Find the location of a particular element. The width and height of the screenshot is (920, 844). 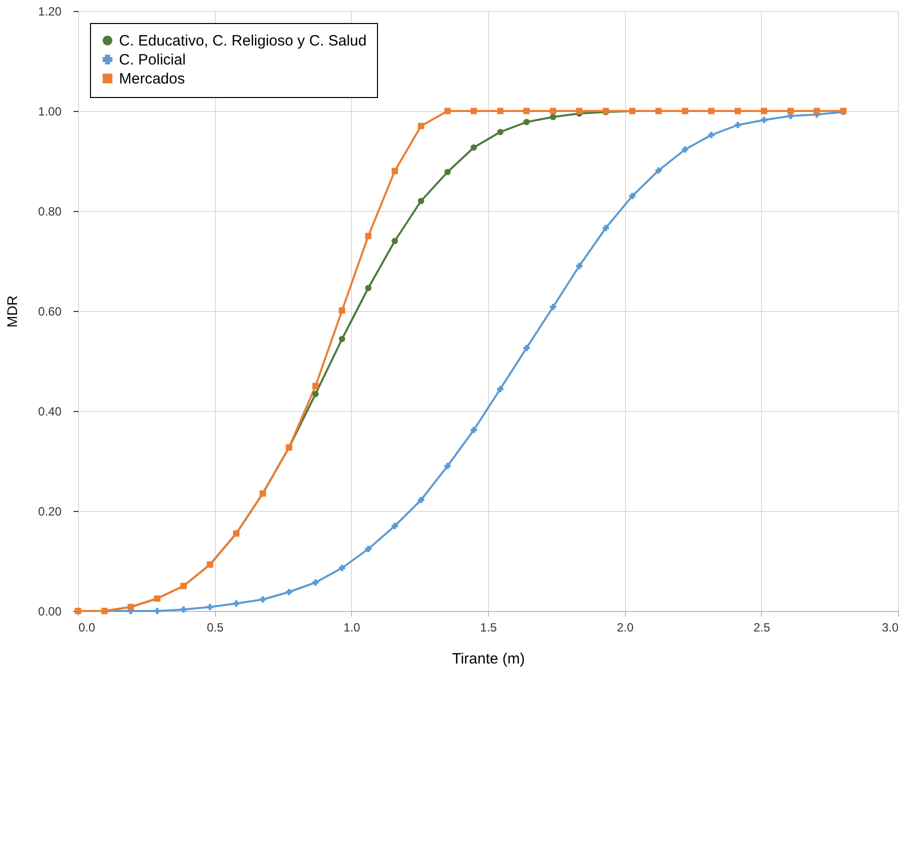

x-tick-label: 1.5 is located at coordinates (489, 627).